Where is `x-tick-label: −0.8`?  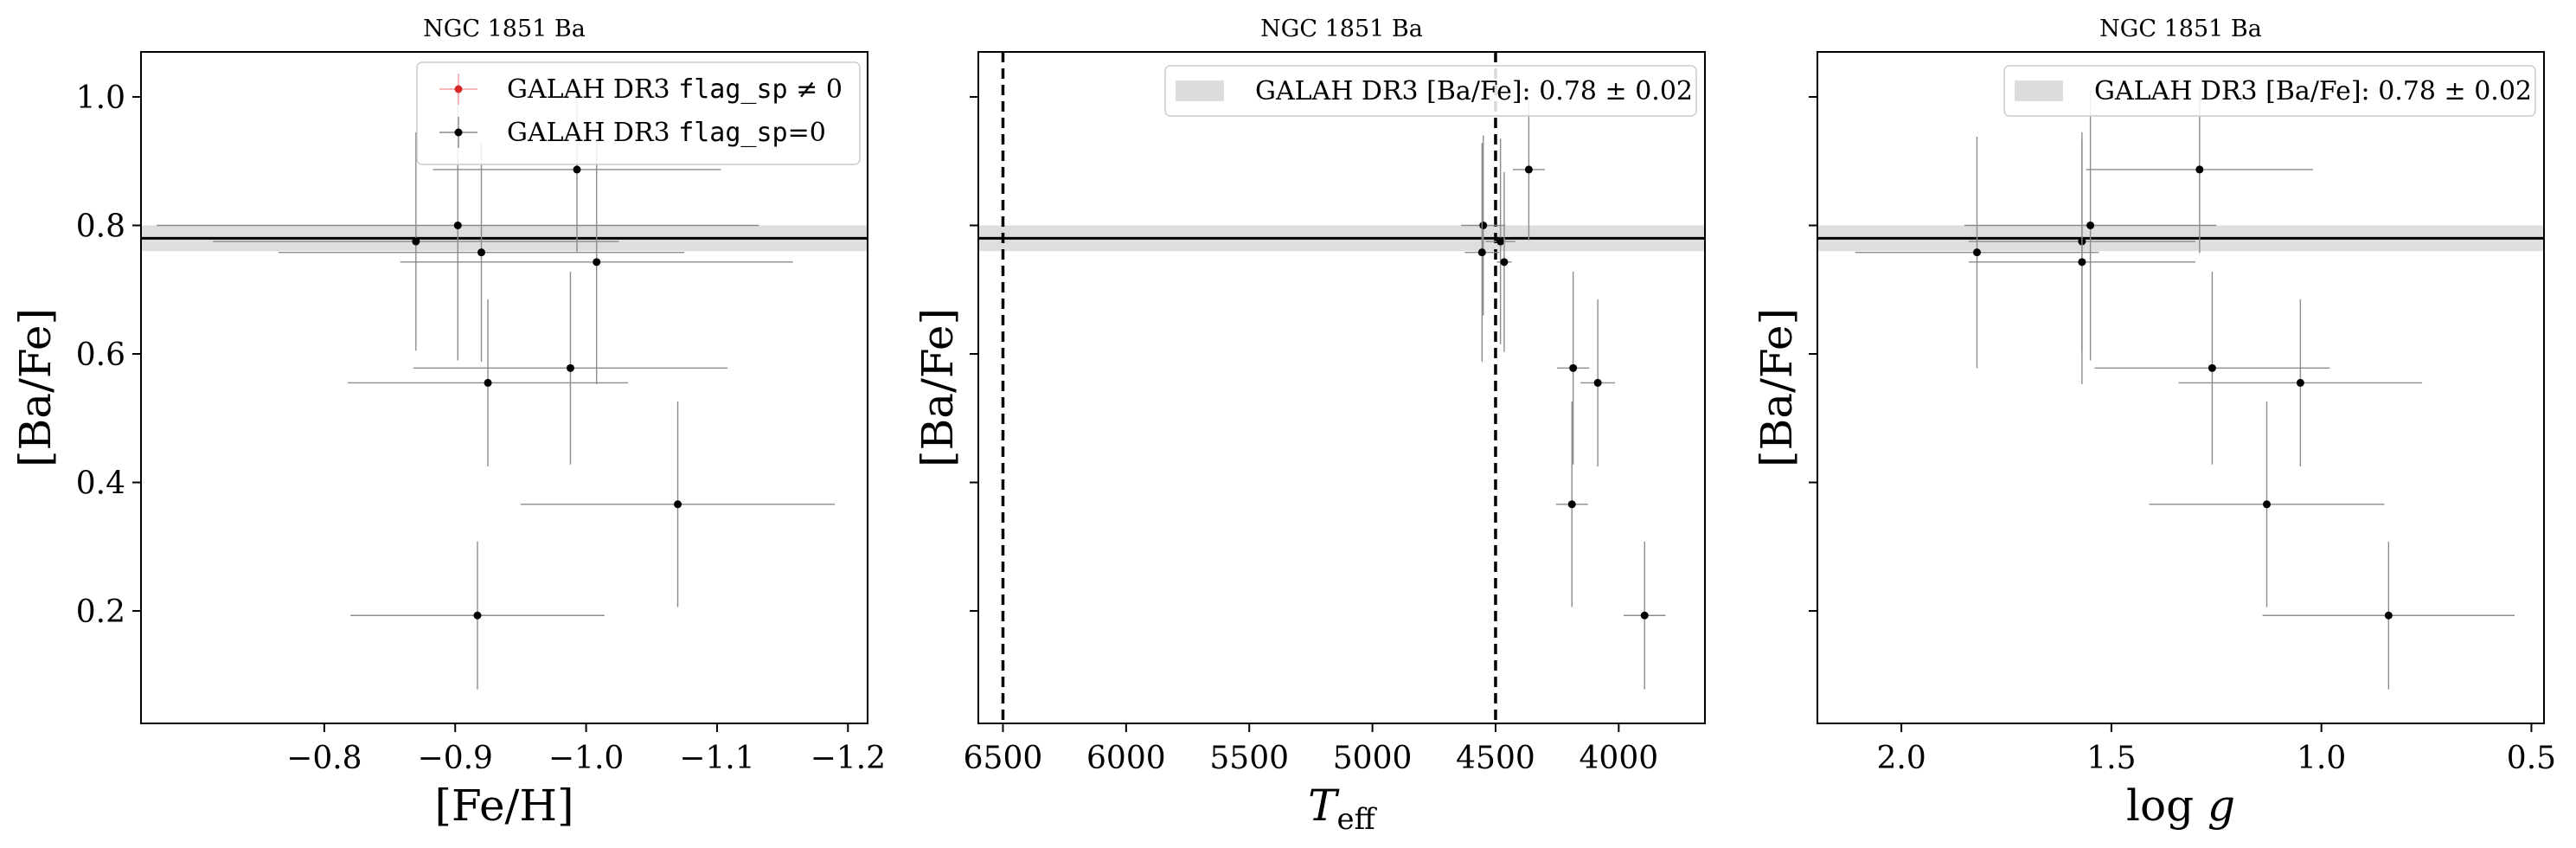 x-tick-label: −0.8 is located at coordinates (324, 758).